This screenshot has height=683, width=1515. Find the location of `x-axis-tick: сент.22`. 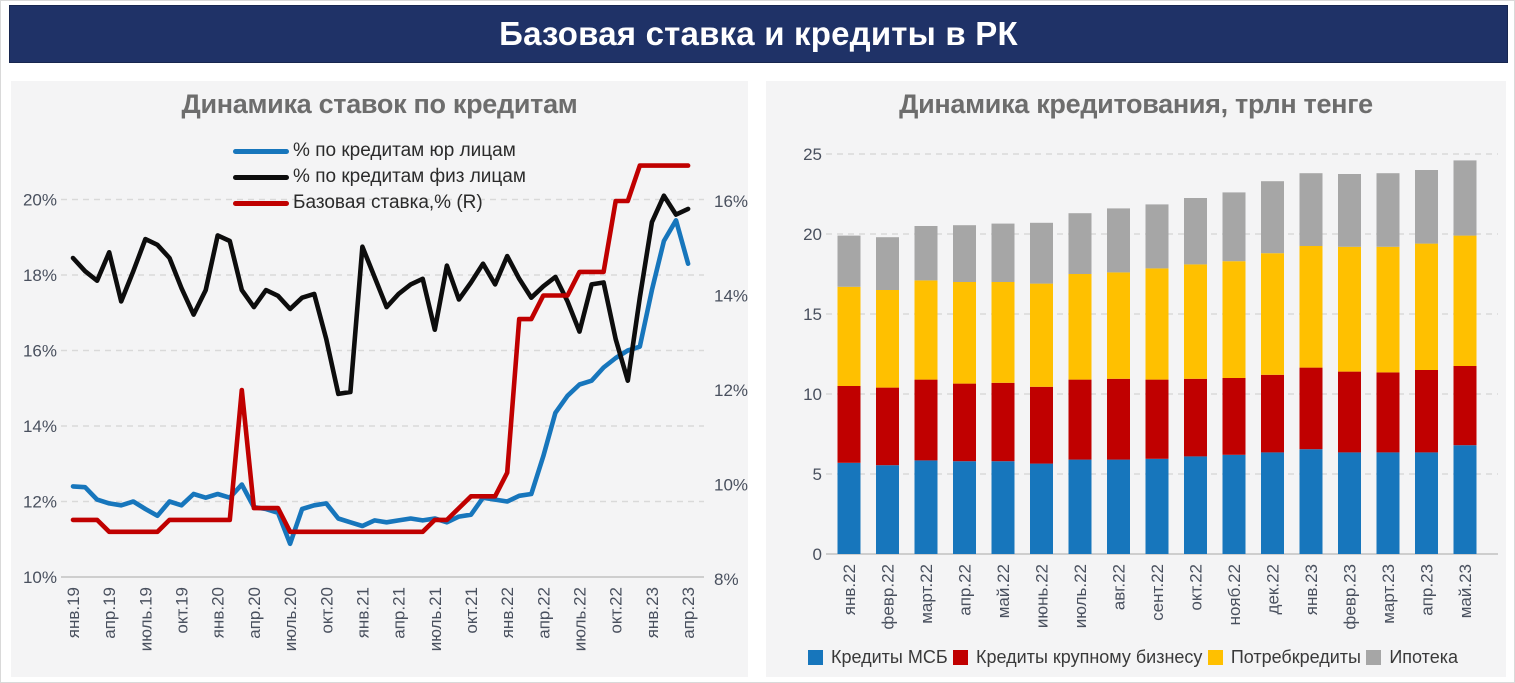

x-axis-tick: сент.22 is located at coordinates (1157, 592).